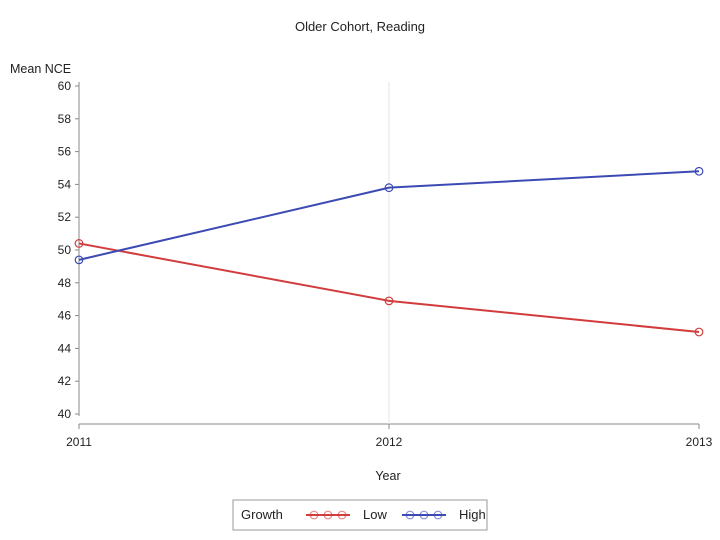 The height and width of the screenshot is (540, 720). What do you see at coordinates (40, 69) in the screenshot?
I see `y-axis-label: Mean NCE` at bounding box center [40, 69].